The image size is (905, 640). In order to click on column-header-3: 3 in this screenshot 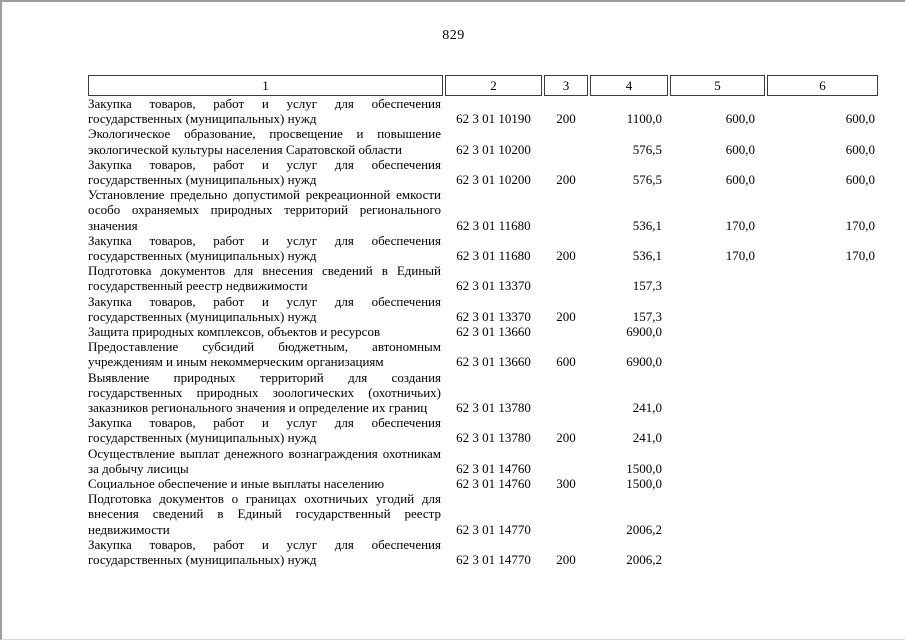, I will do `click(566, 85)`.